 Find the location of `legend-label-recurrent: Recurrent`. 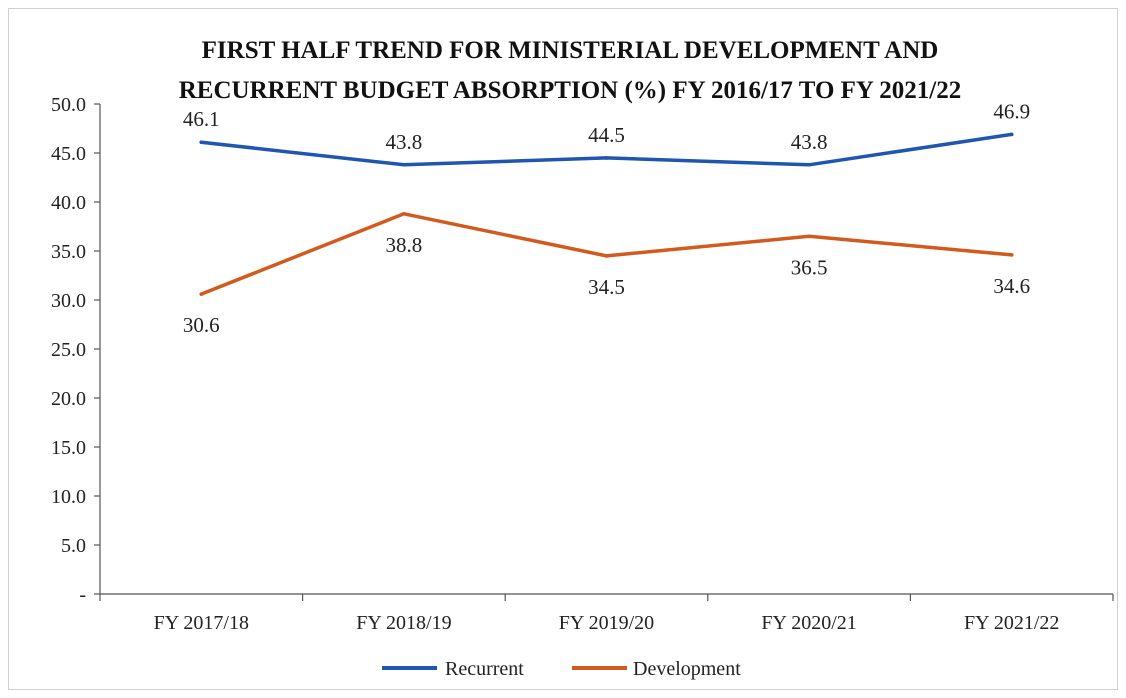

legend-label-recurrent: Recurrent is located at coordinates (484, 669).